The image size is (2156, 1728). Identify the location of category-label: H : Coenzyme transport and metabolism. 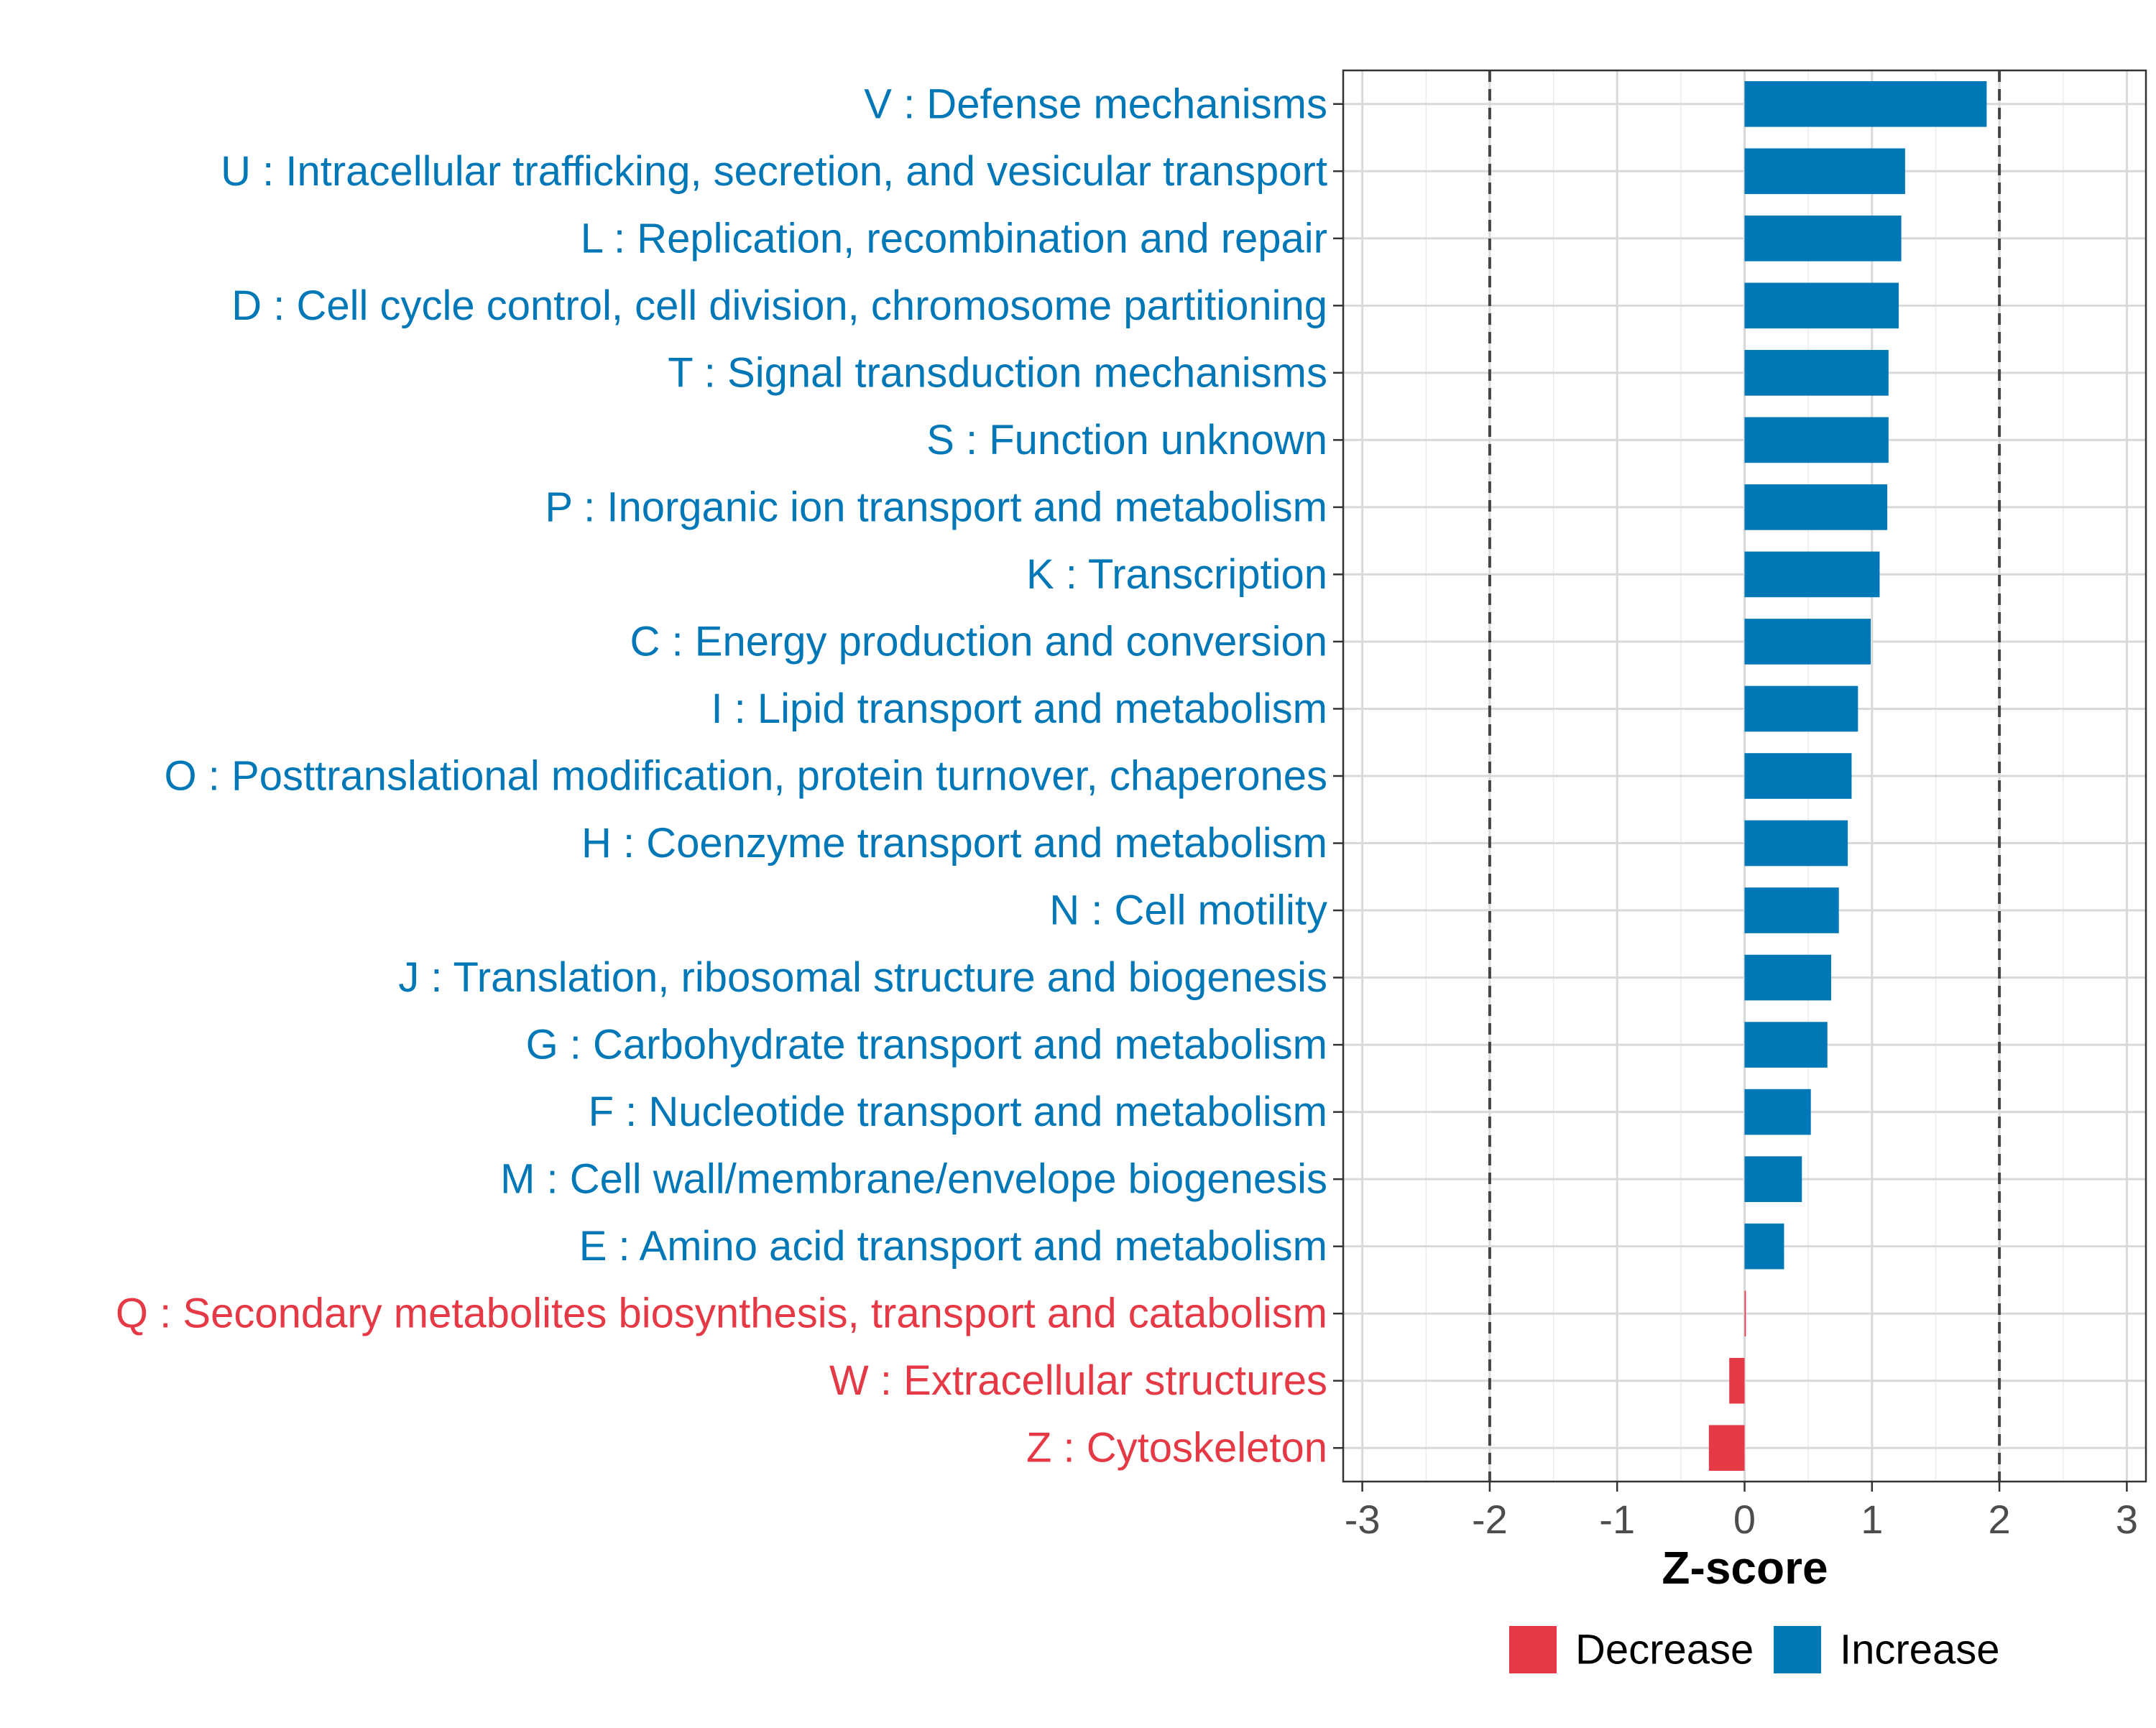
(954, 844).